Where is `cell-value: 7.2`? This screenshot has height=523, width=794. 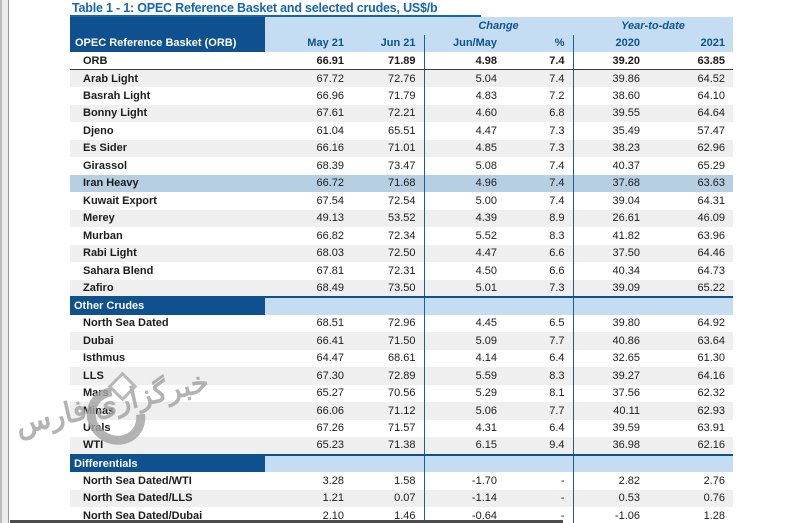 cell-value: 7.2 is located at coordinates (539, 96).